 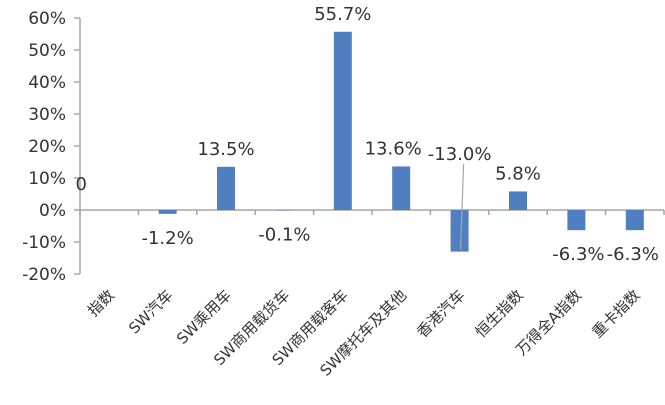 I want to click on y-tick-label: 40%, so click(x=47, y=83).